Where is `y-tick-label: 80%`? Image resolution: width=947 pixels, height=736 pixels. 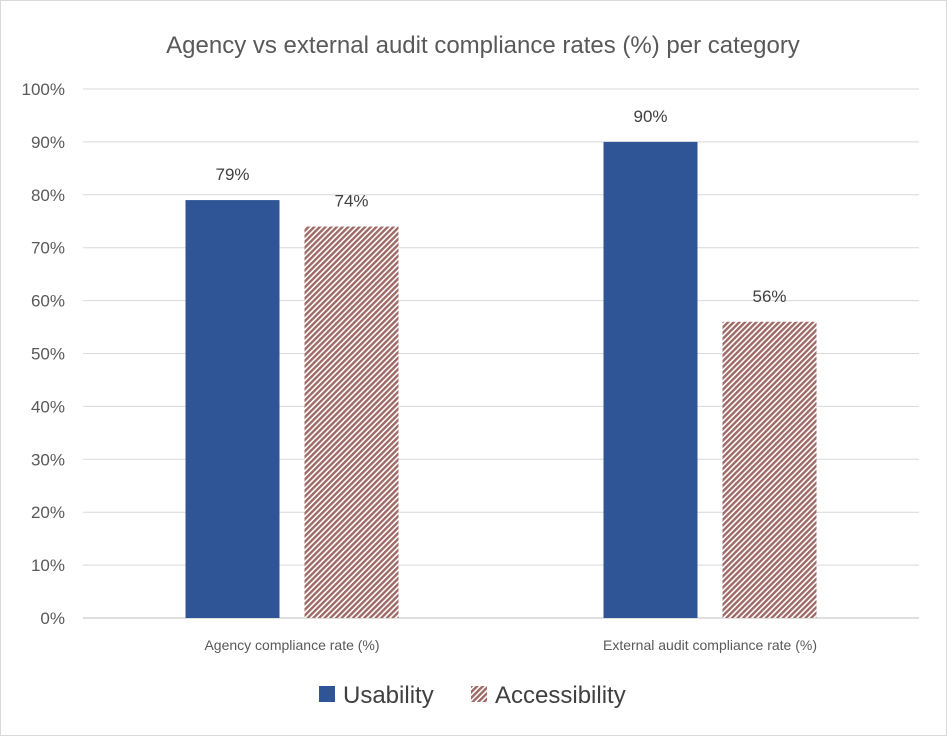 y-tick-label: 80% is located at coordinates (48, 195).